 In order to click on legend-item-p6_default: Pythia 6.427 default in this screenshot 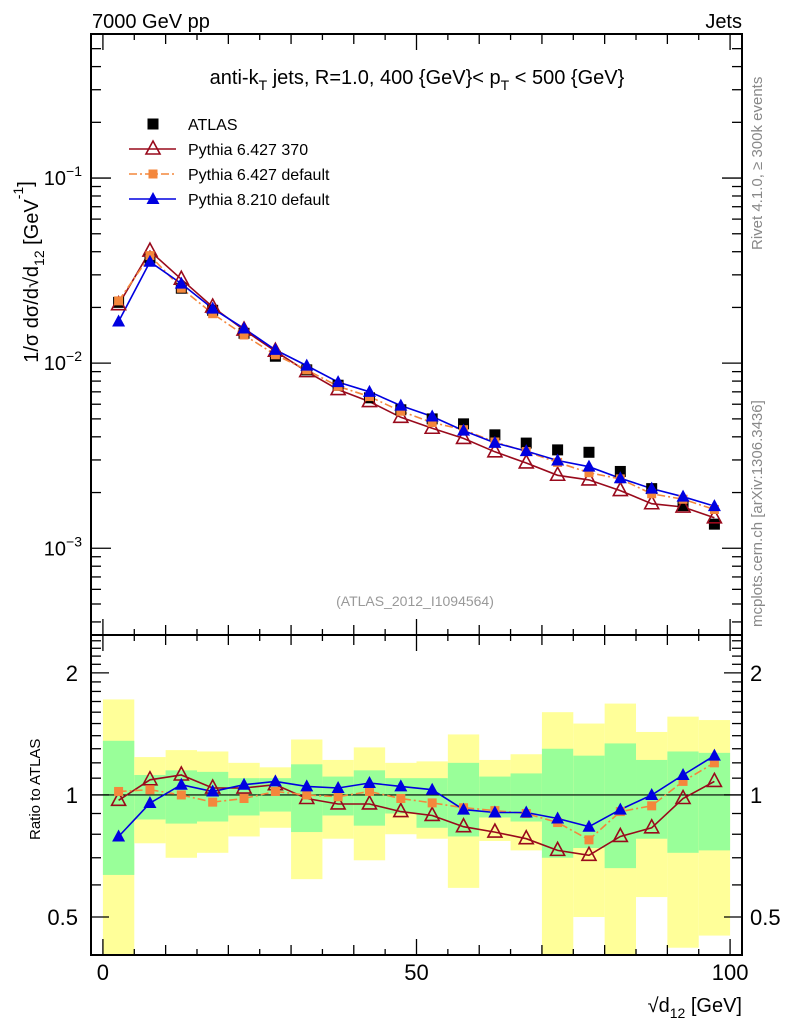, I will do `click(229, 175)`.